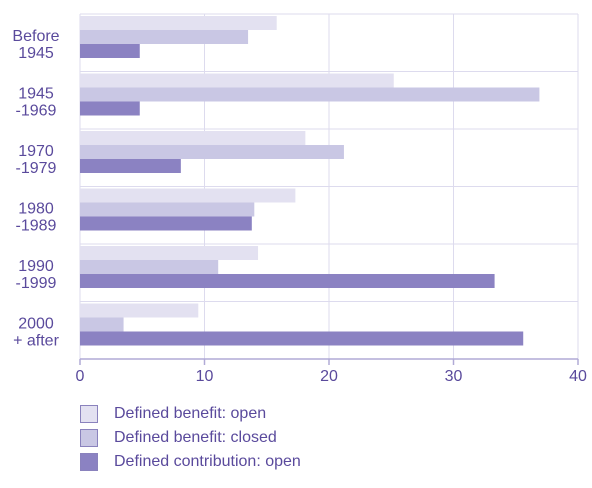  Describe the element at coordinates (36, 266) in the screenshot. I see `category-label-line-4-0: 1990` at that location.